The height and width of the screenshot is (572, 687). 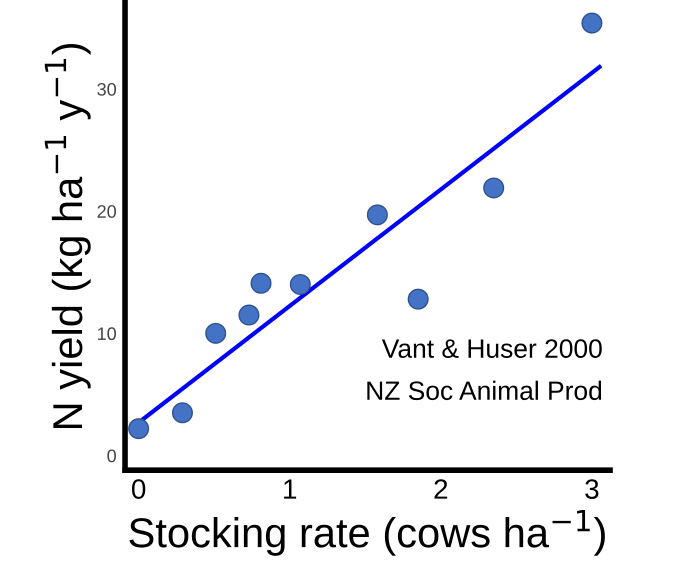 What do you see at coordinates (367, 533) in the screenshot?
I see `x-axis-title: Stocking rate (cows ha$^{−1}$)` at bounding box center [367, 533].